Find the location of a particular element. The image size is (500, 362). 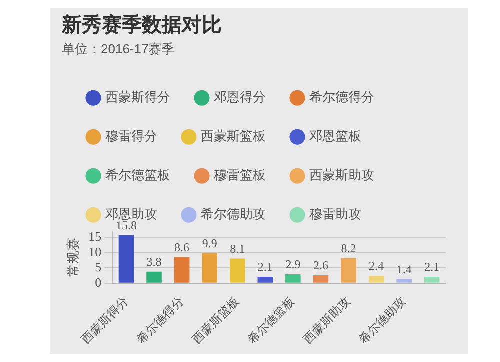

y-tick-label: 0 is located at coordinates (98, 282).